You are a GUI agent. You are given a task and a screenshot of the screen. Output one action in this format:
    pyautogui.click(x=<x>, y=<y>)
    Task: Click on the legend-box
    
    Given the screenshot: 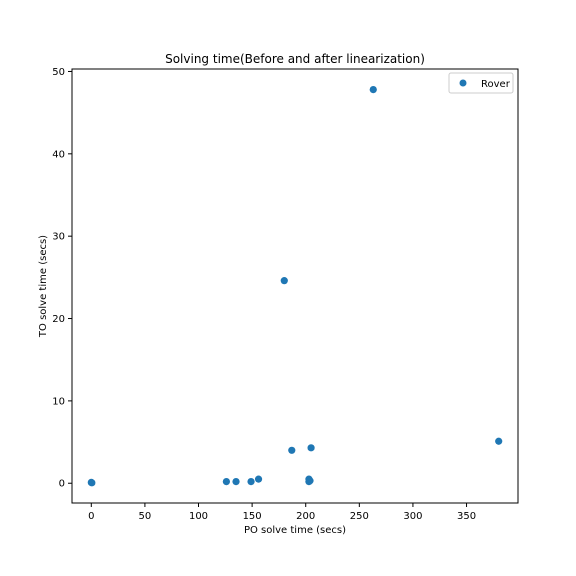 What is the action you would take?
    pyautogui.click(x=481, y=83)
    